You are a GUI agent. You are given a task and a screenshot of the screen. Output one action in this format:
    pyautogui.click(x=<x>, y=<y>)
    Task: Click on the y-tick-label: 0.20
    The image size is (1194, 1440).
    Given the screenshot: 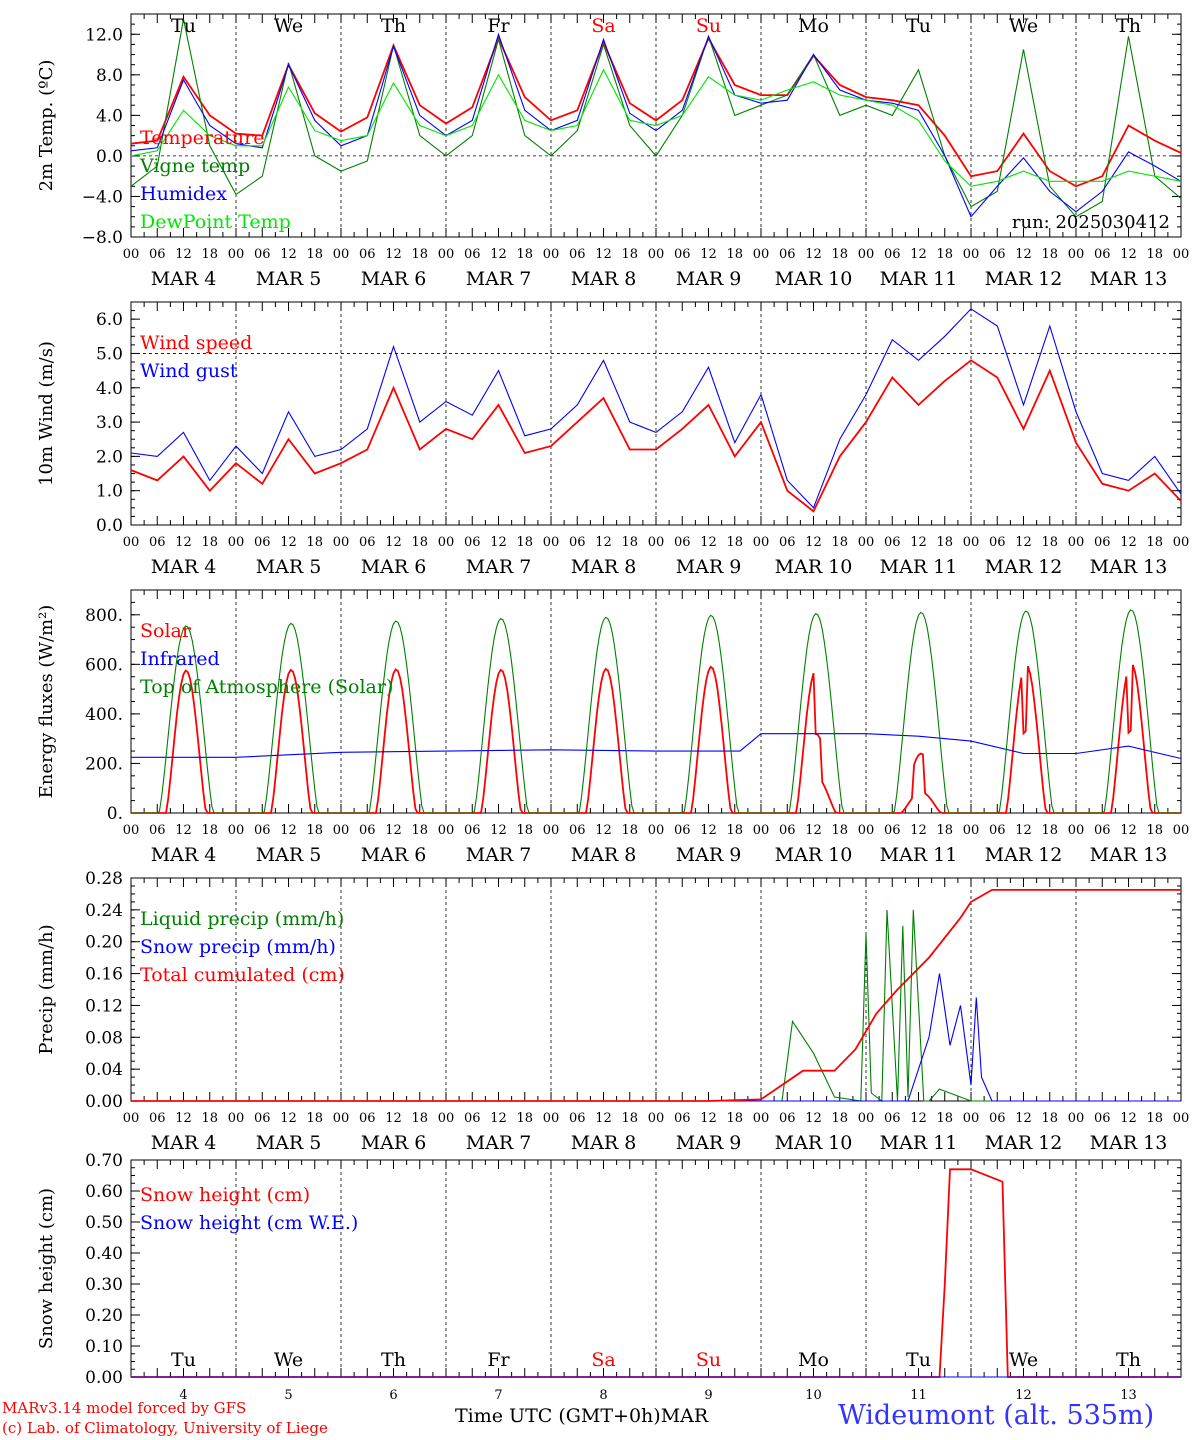 What is the action you would take?
    pyautogui.click(x=104, y=943)
    